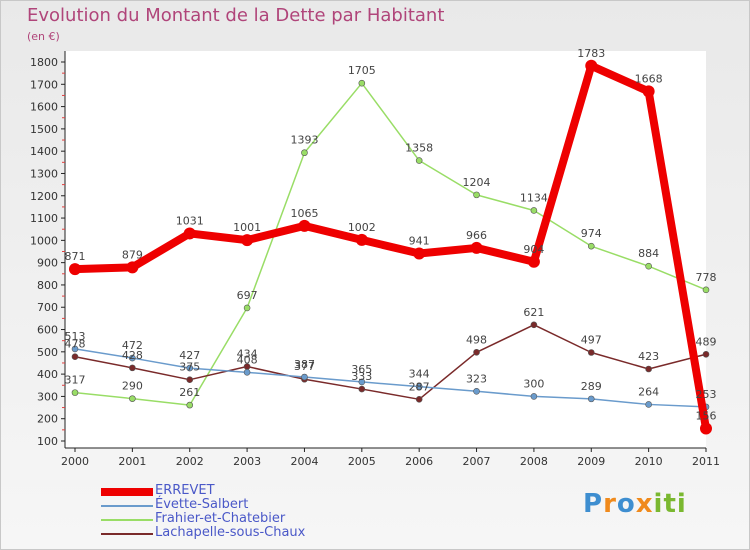  What do you see at coordinates (706, 341) in the screenshot?
I see `data-label: 489` at bounding box center [706, 341].